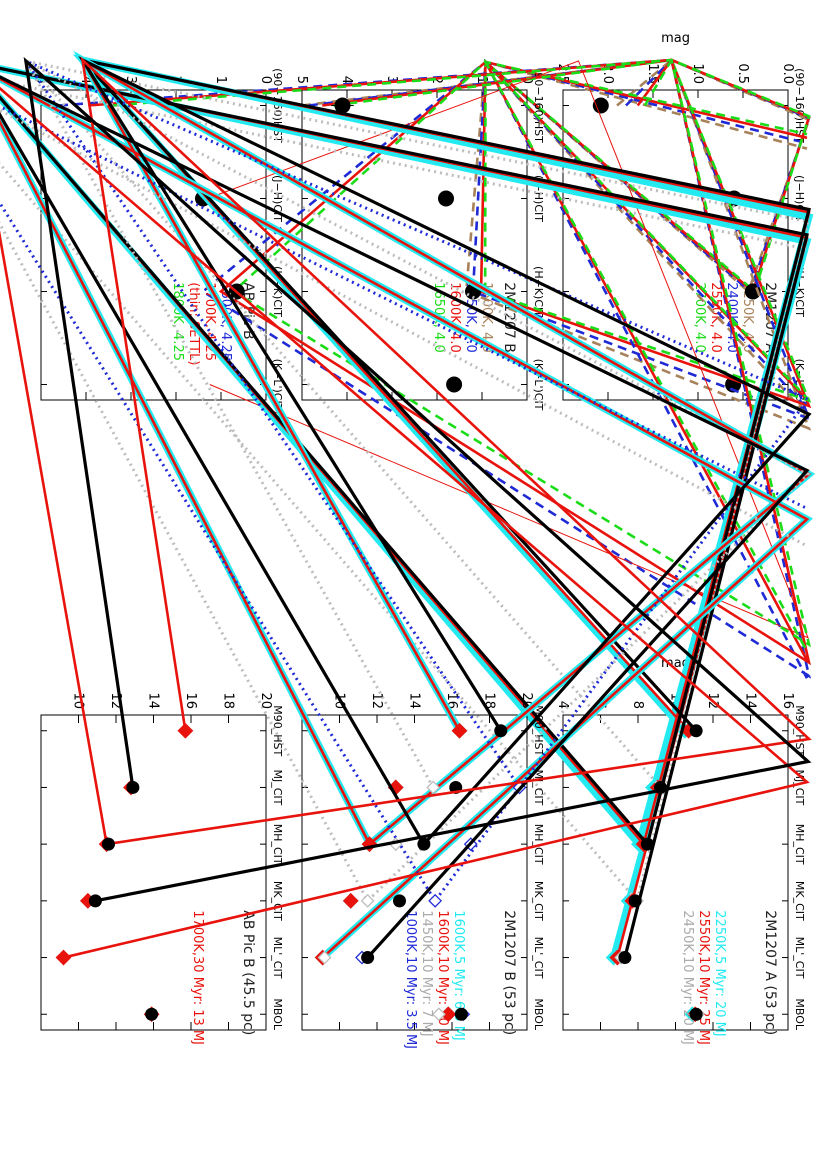 Image resolution: width=830 pixels, height=1150 pixels. I want to click on legend-entry: 1700K,30 Myr: 13 MJ, so click(197, 977).